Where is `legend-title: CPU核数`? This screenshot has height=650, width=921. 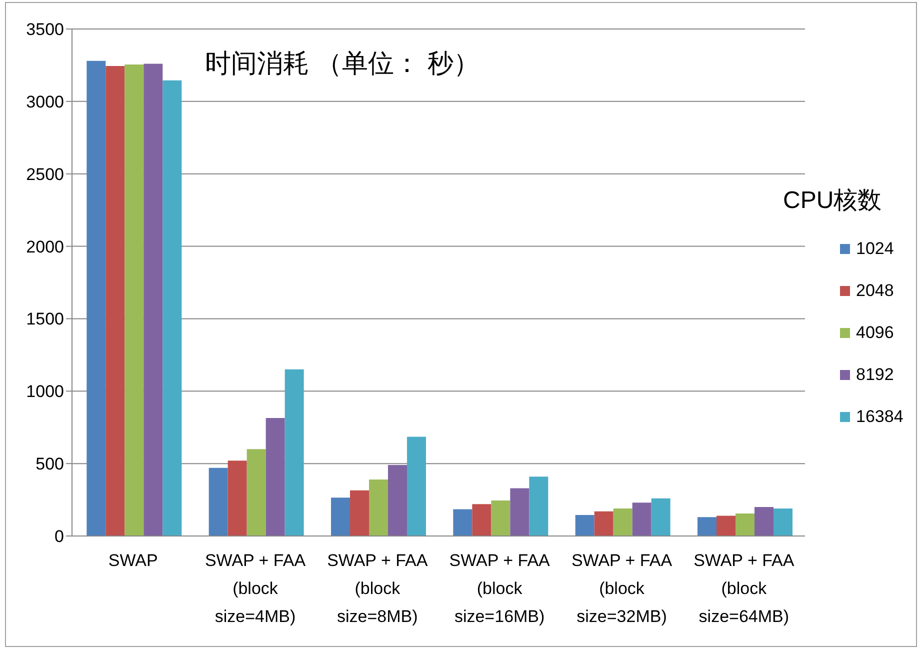 legend-title: CPU核数 is located at coordinates (833, 201).